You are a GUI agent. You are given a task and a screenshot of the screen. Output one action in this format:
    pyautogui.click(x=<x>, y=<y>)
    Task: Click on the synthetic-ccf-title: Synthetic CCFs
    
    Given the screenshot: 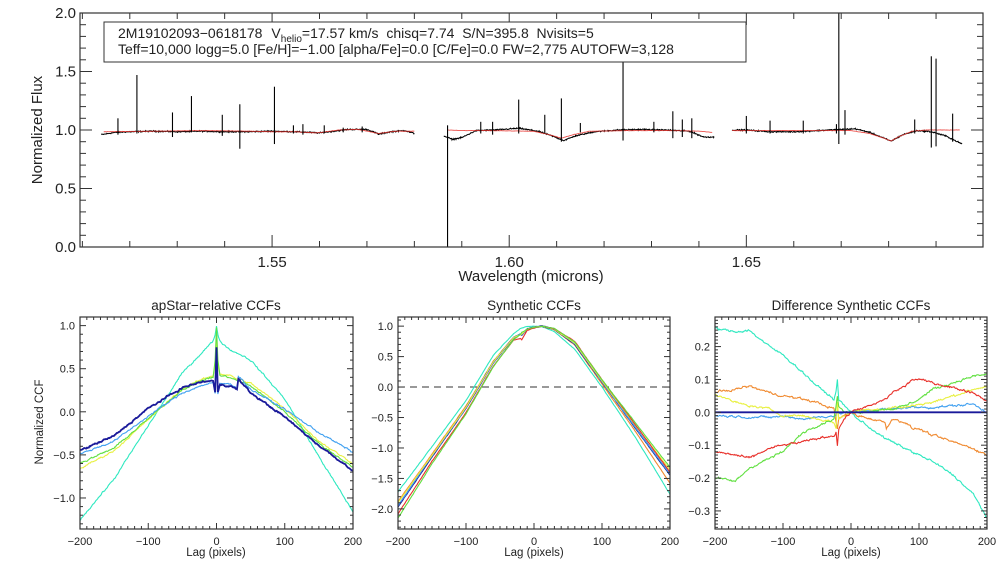 What is the action you would take?
    pyautogui.click(x=534, y=305)
    